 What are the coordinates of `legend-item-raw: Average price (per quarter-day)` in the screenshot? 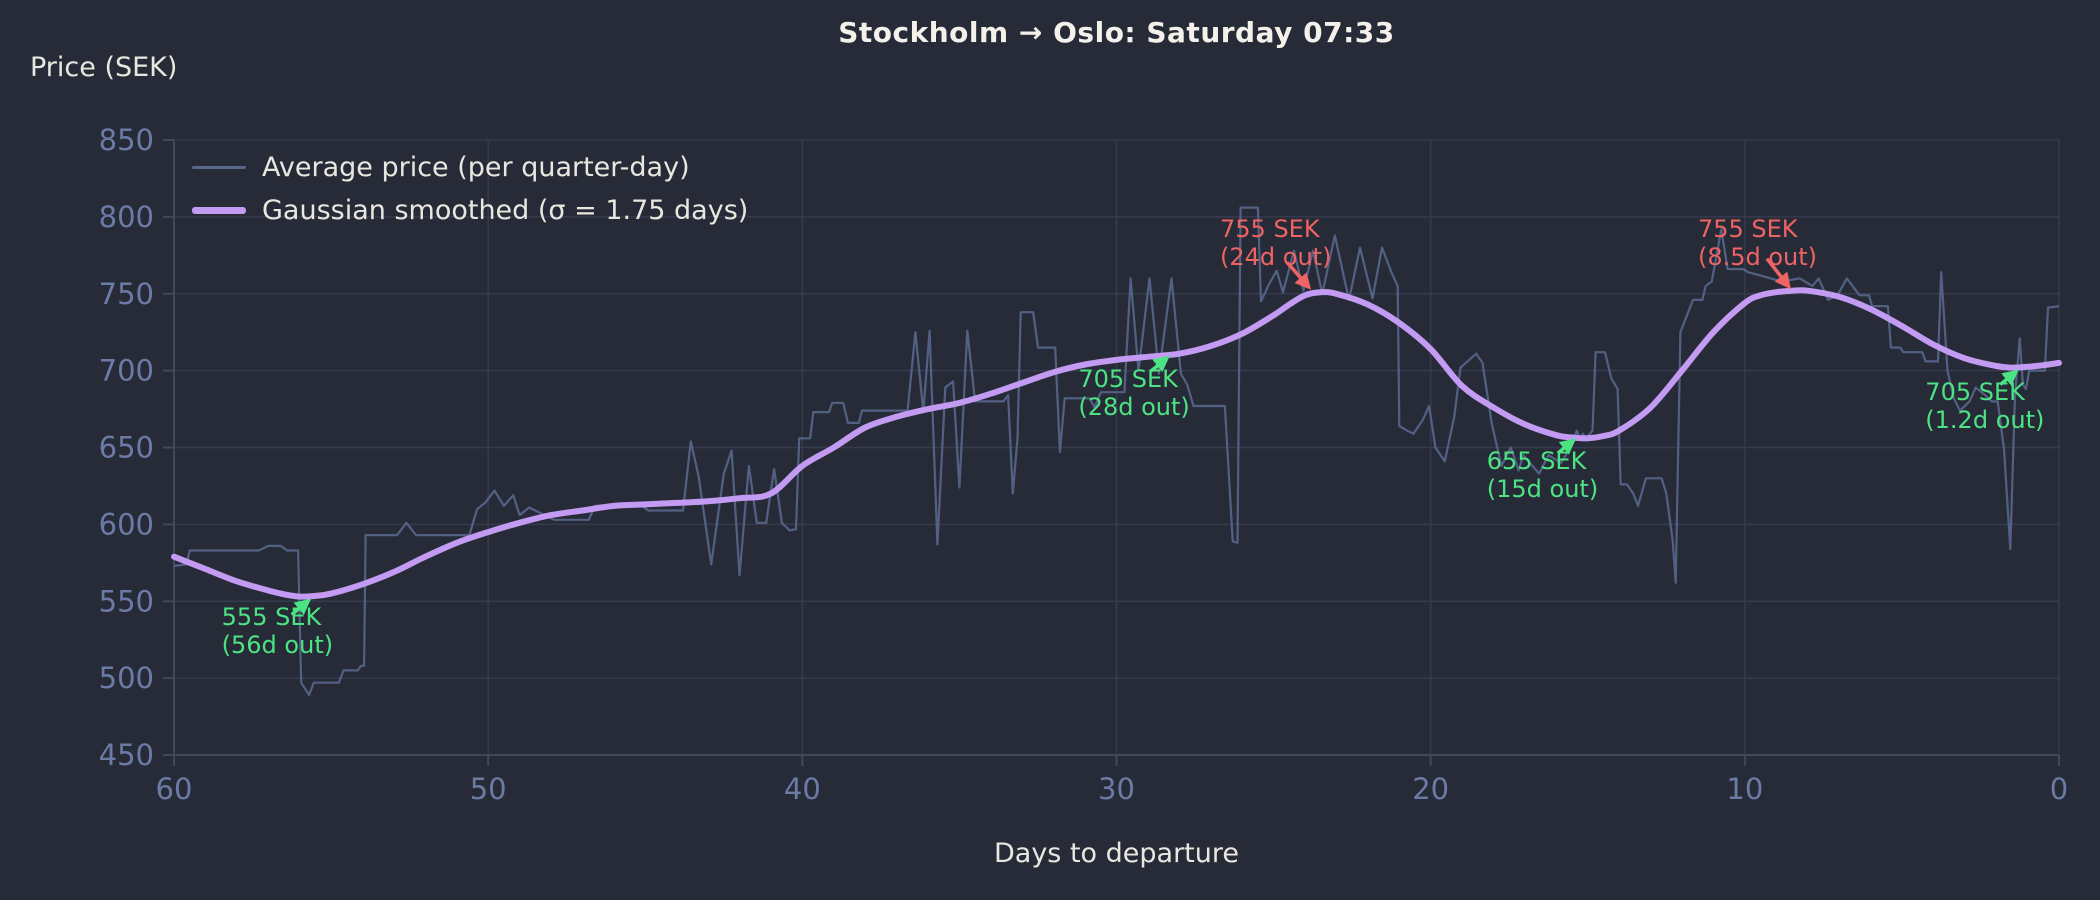 It's located at (470, 167).